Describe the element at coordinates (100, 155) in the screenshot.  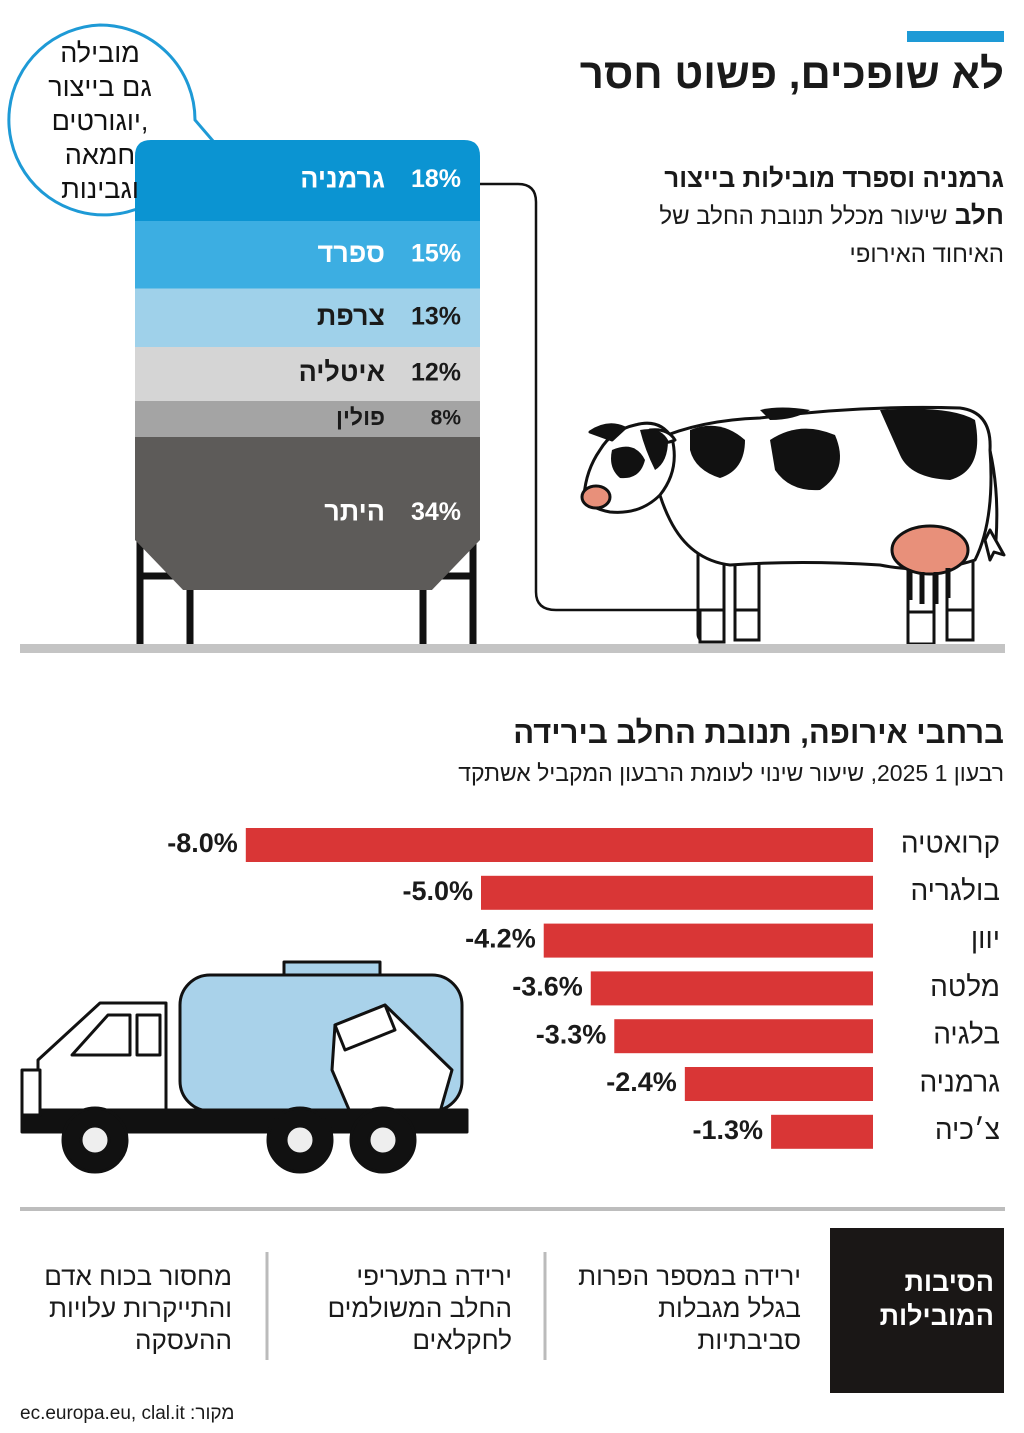
I see `bubble-text: חמאה` at that location.